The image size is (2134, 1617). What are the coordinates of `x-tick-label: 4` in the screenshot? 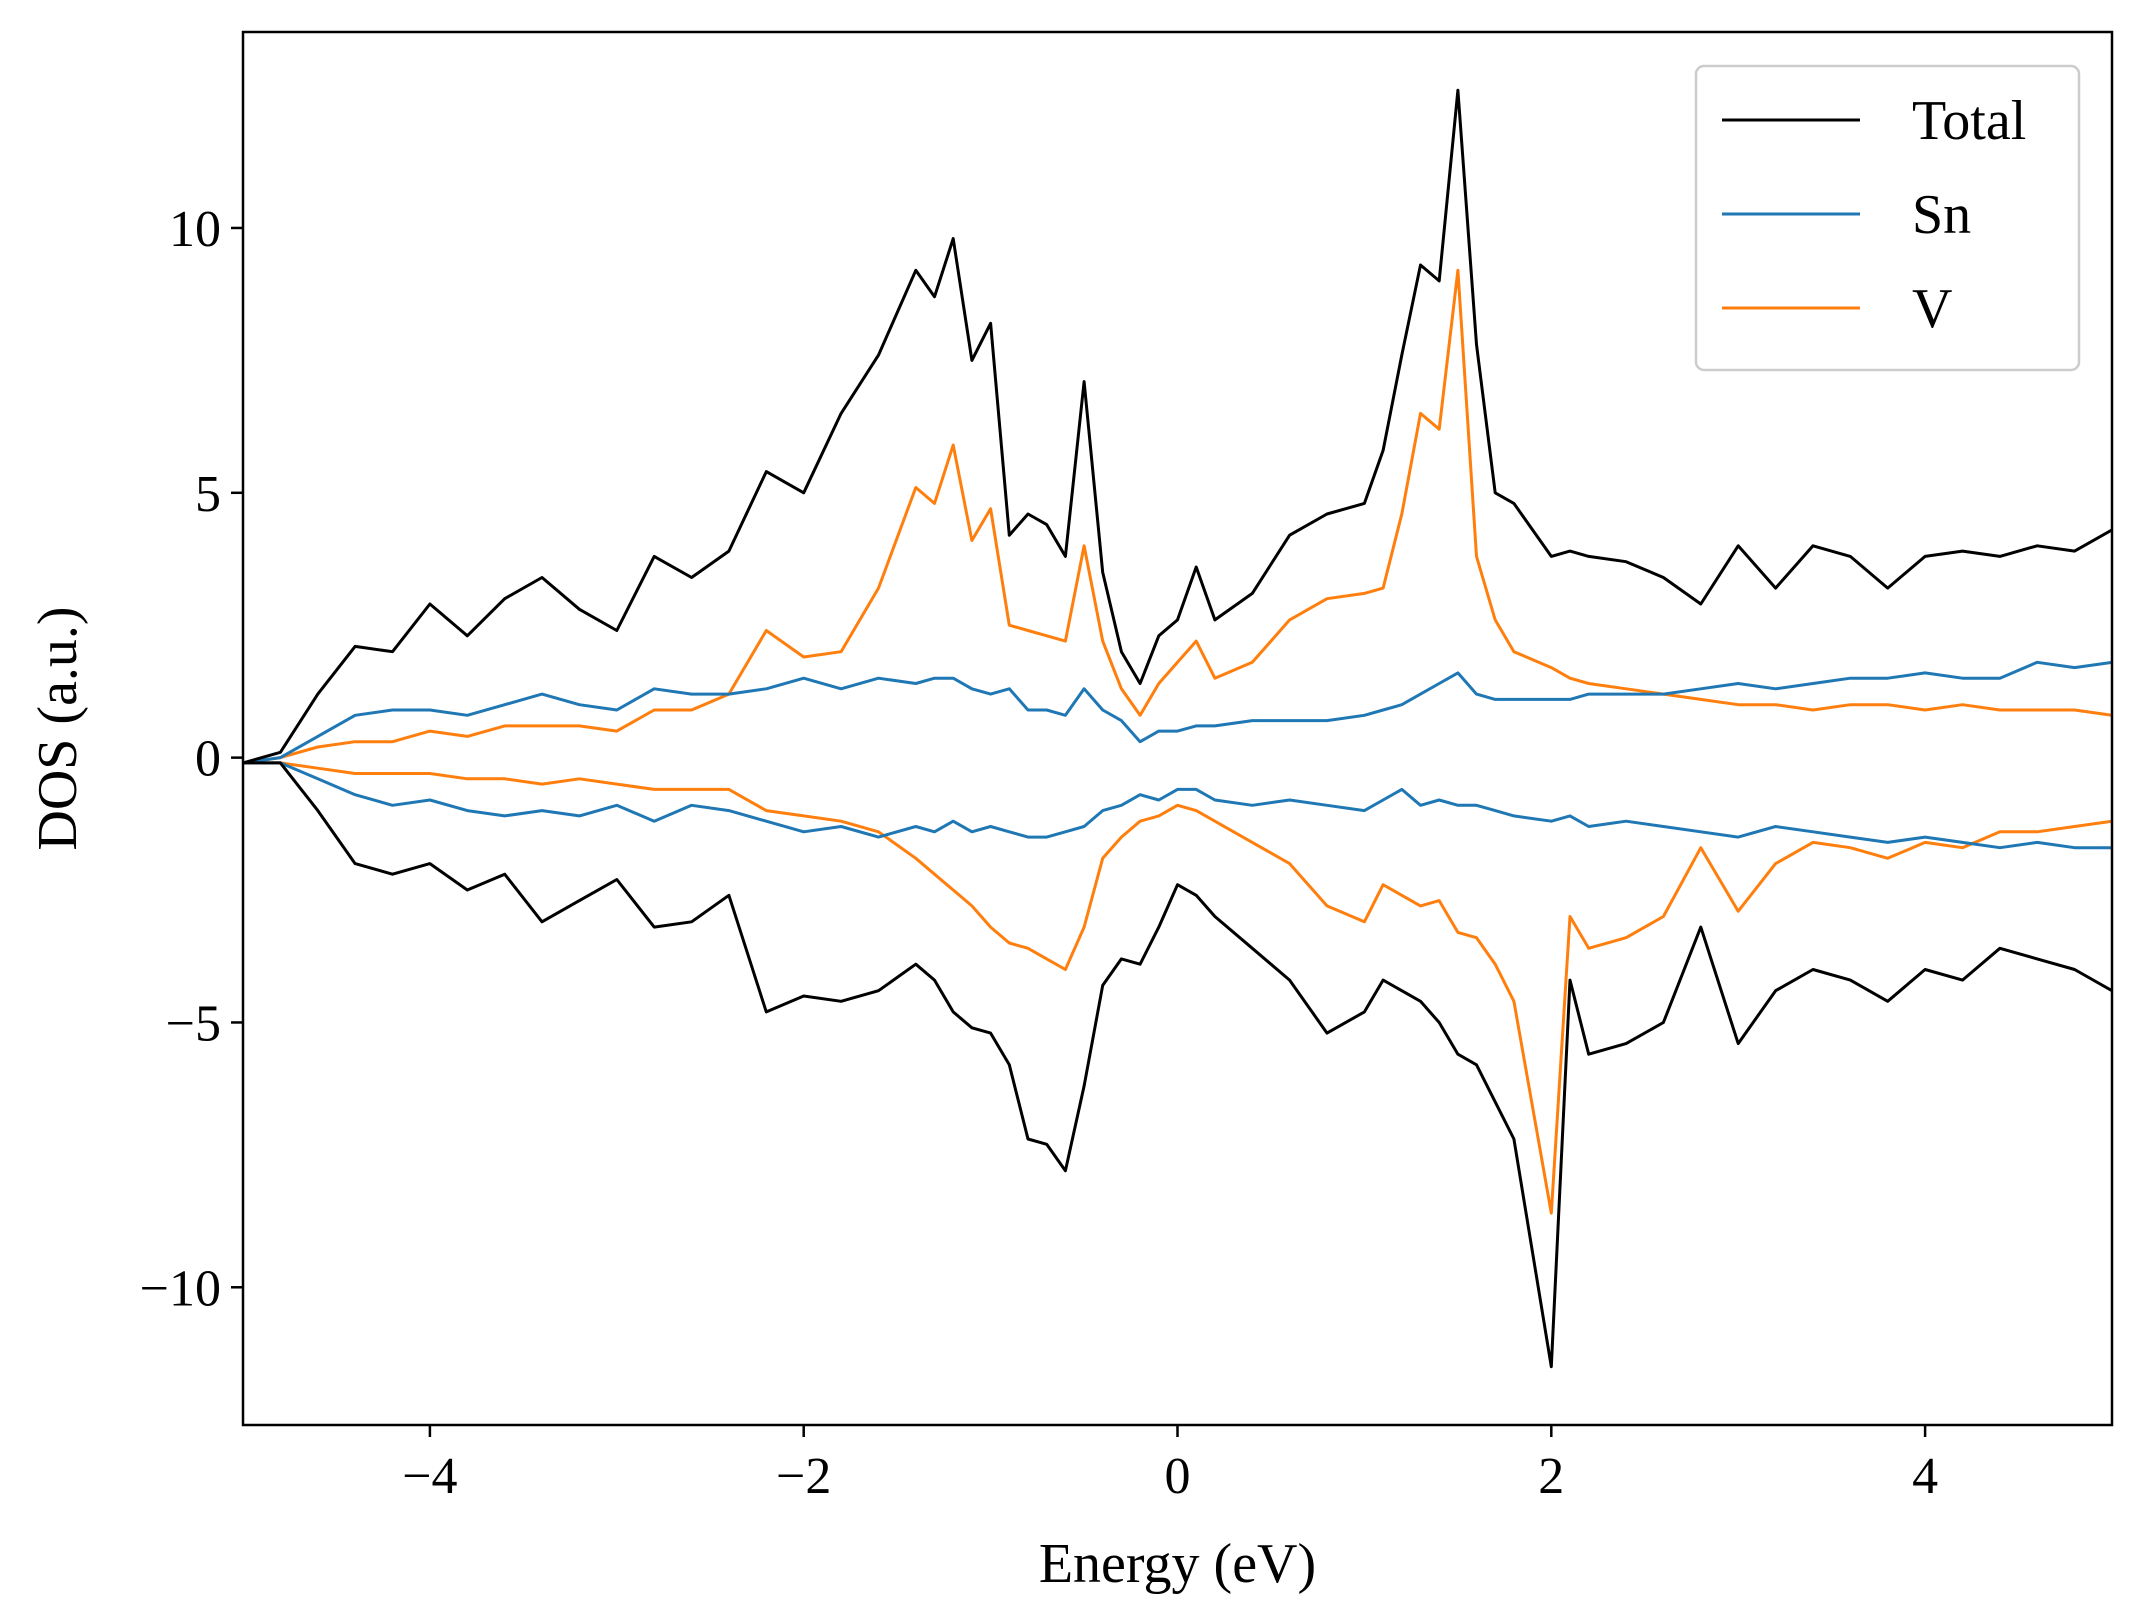 It's located at (1925, 1476).